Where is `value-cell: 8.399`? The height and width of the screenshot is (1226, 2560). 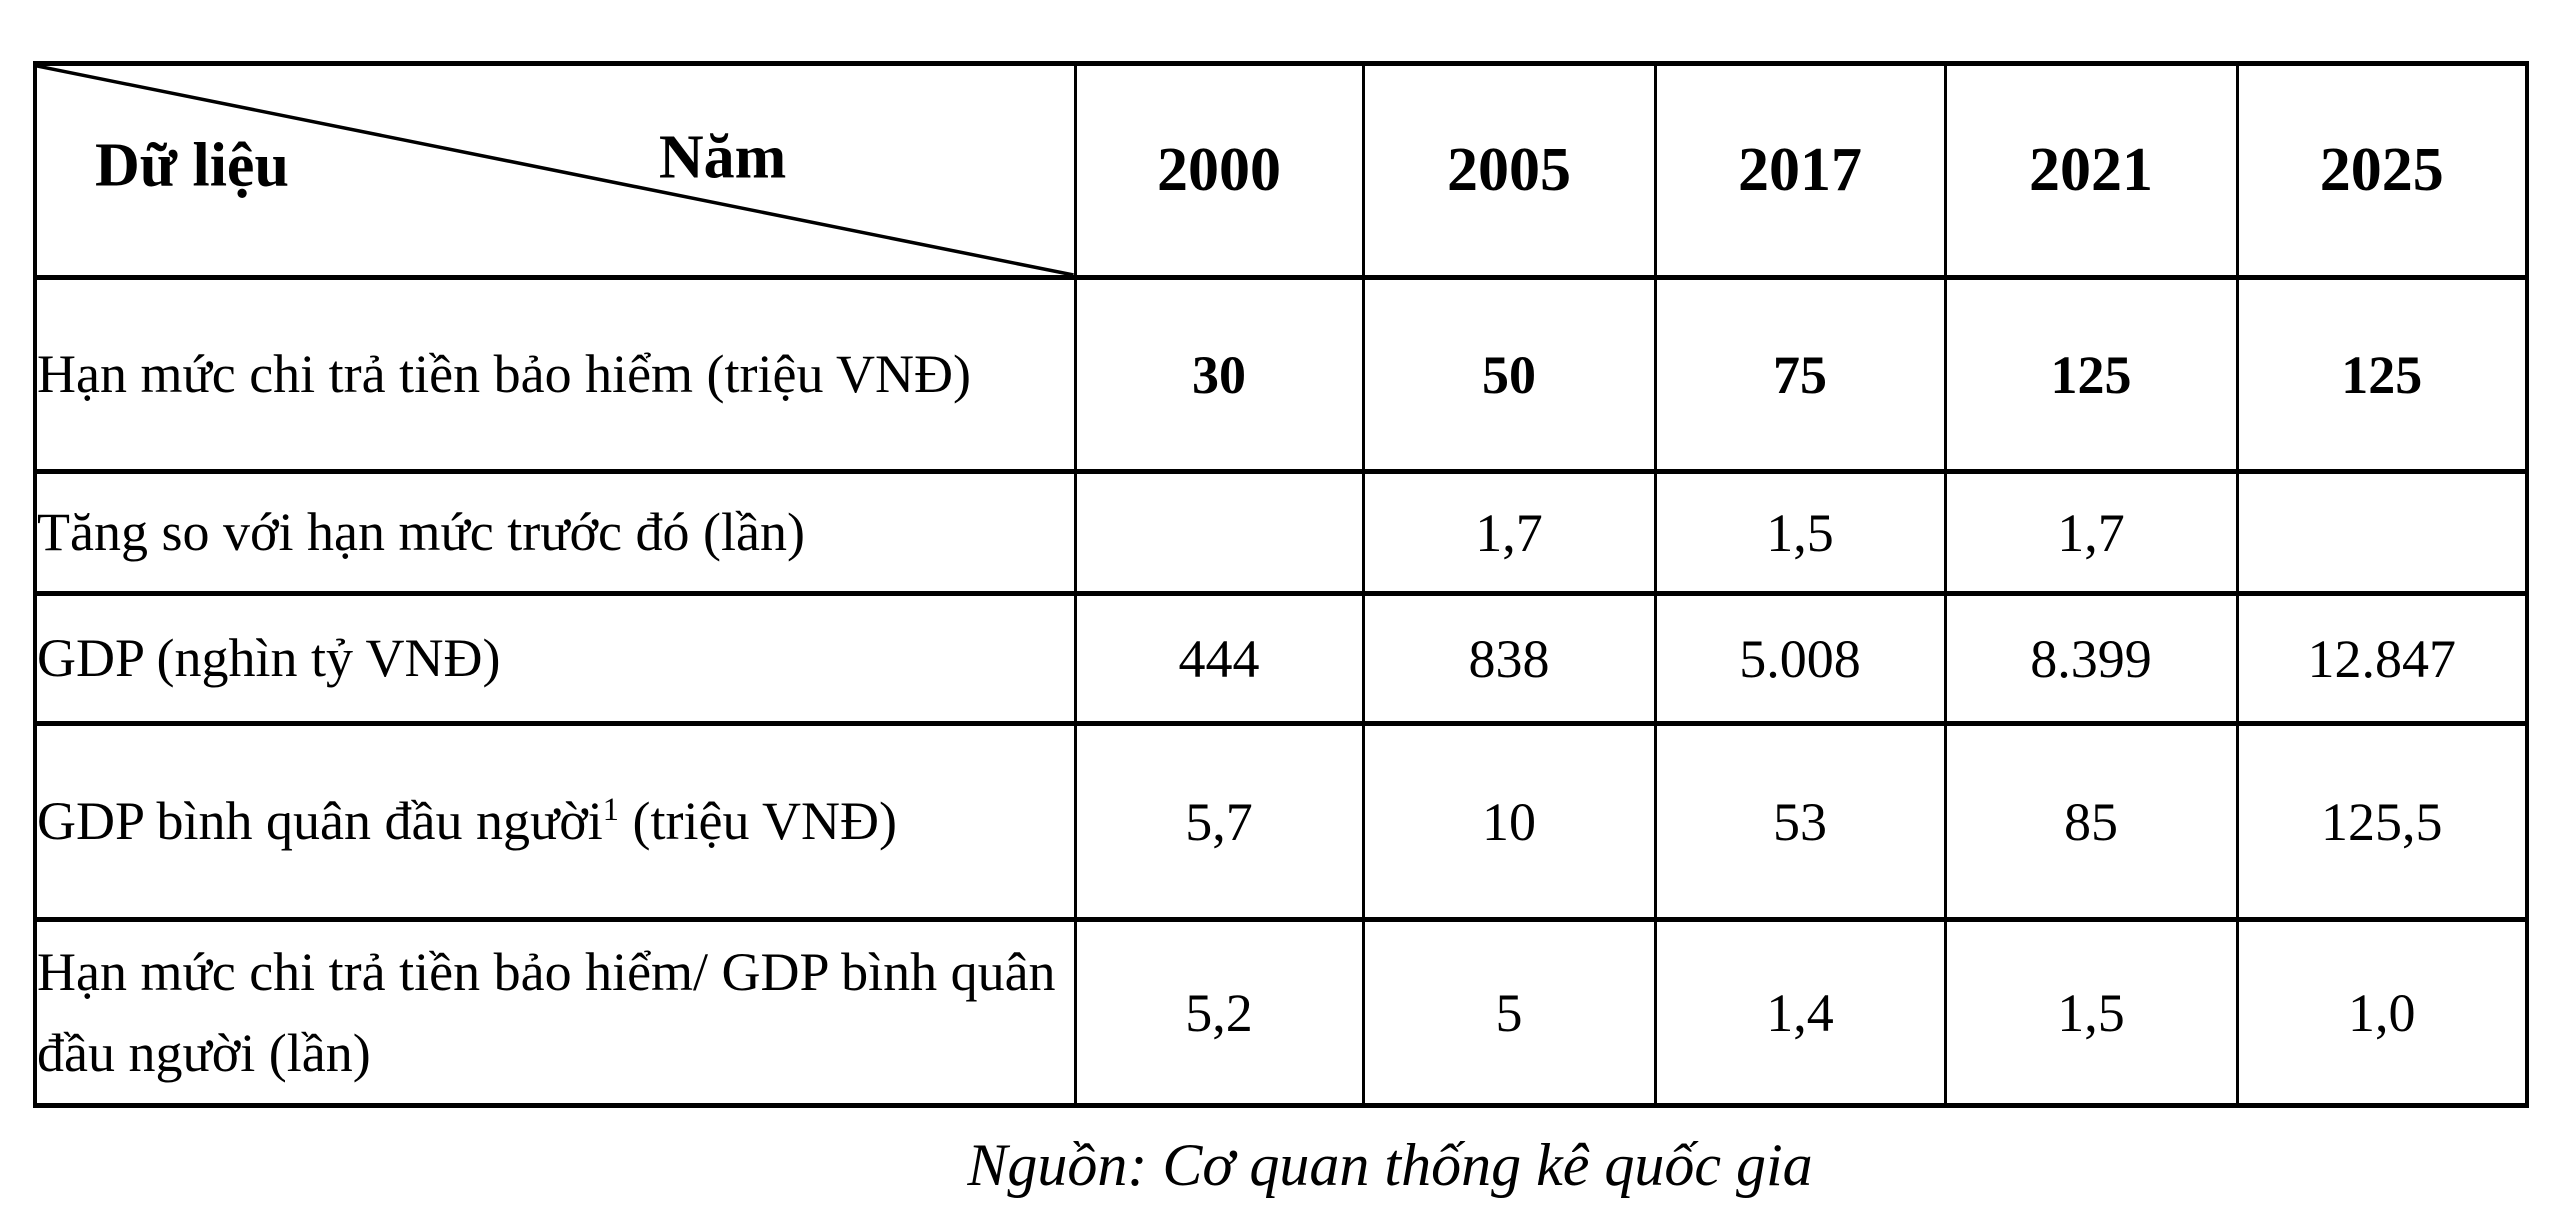
value-cell: 8.399 is located at coordinates (2091, 658).